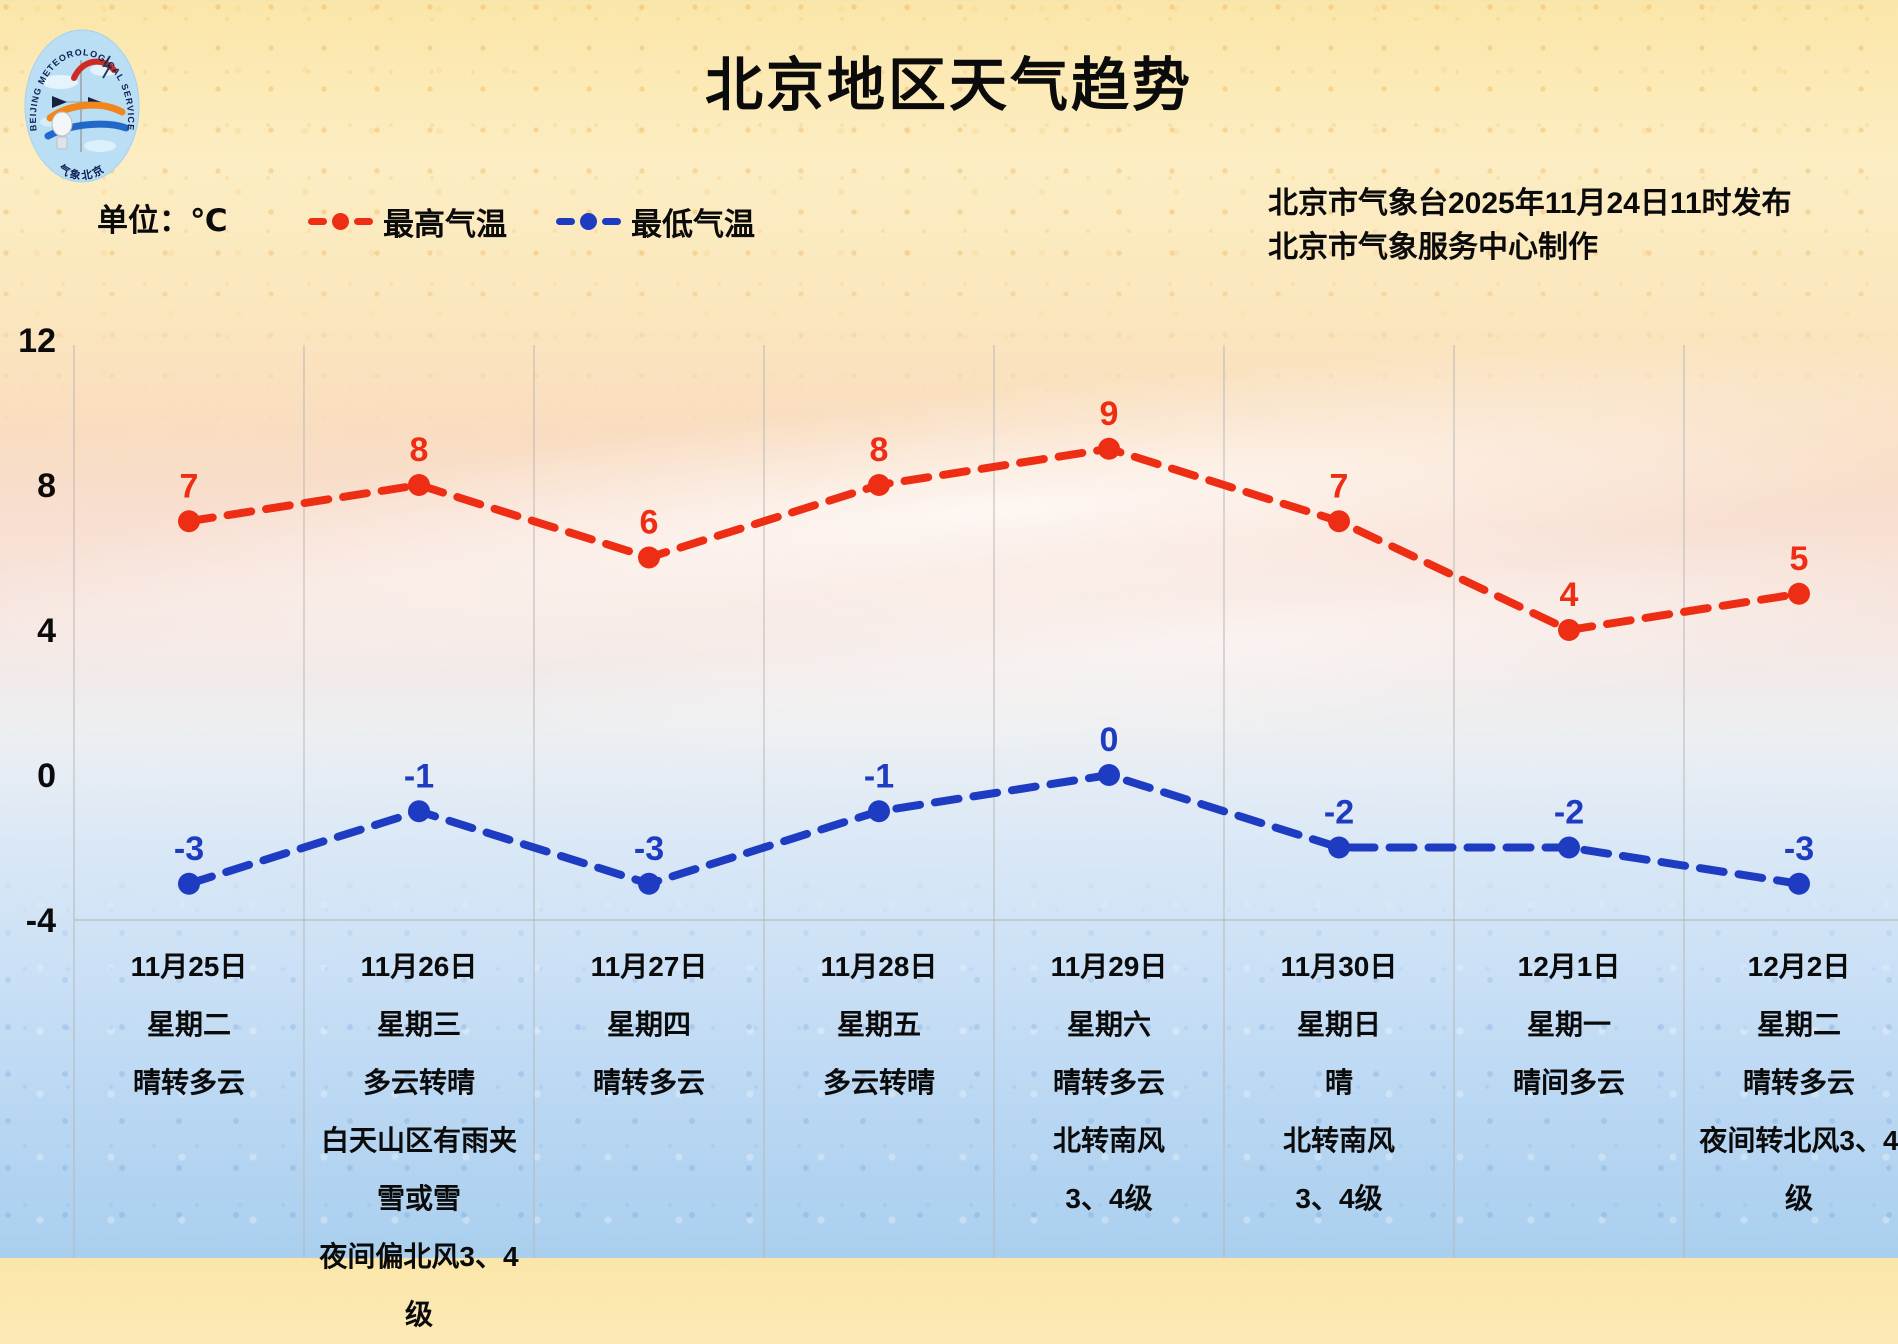 The image size is (1898, 1344). What do you see at coordinates (59, 102) in the screenshot?
I see `wind-vane-arrow-icon` at bounding box center [59, 102].